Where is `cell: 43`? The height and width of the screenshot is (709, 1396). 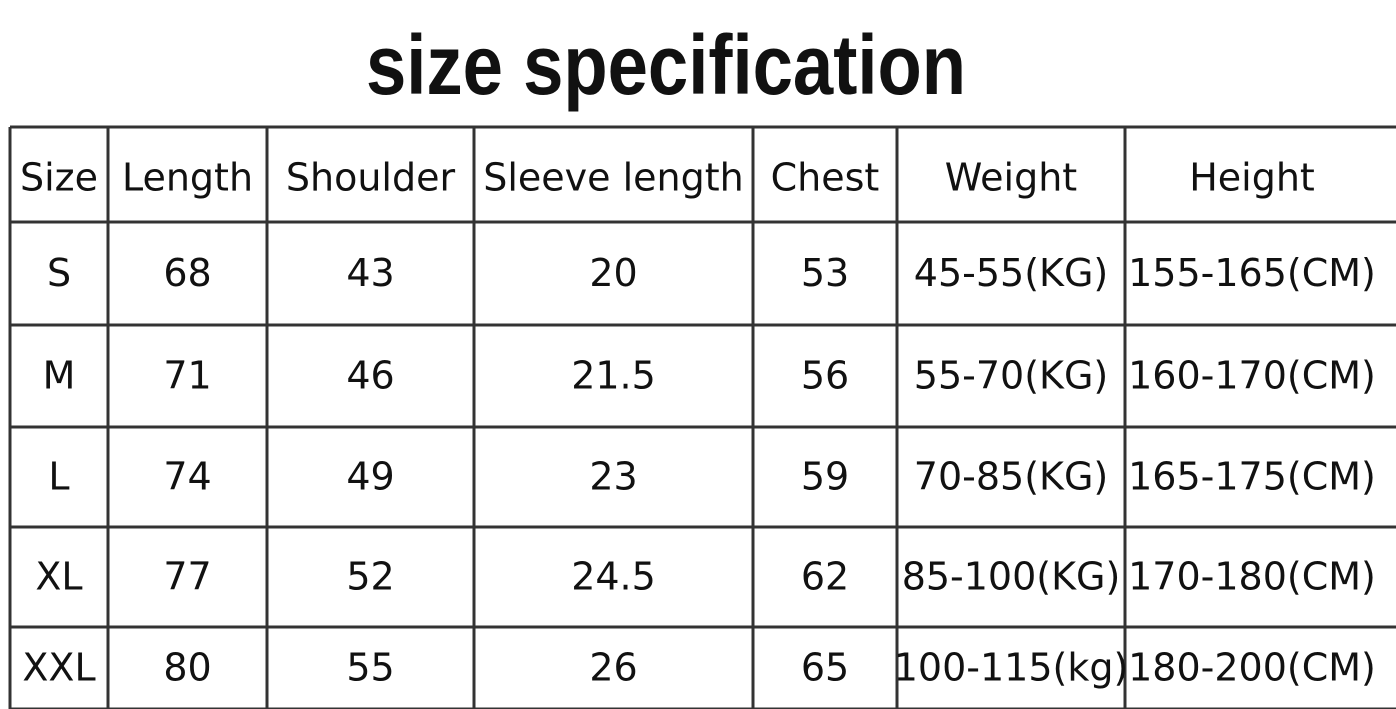
cell: 43 is located at coordinates (370, 273).